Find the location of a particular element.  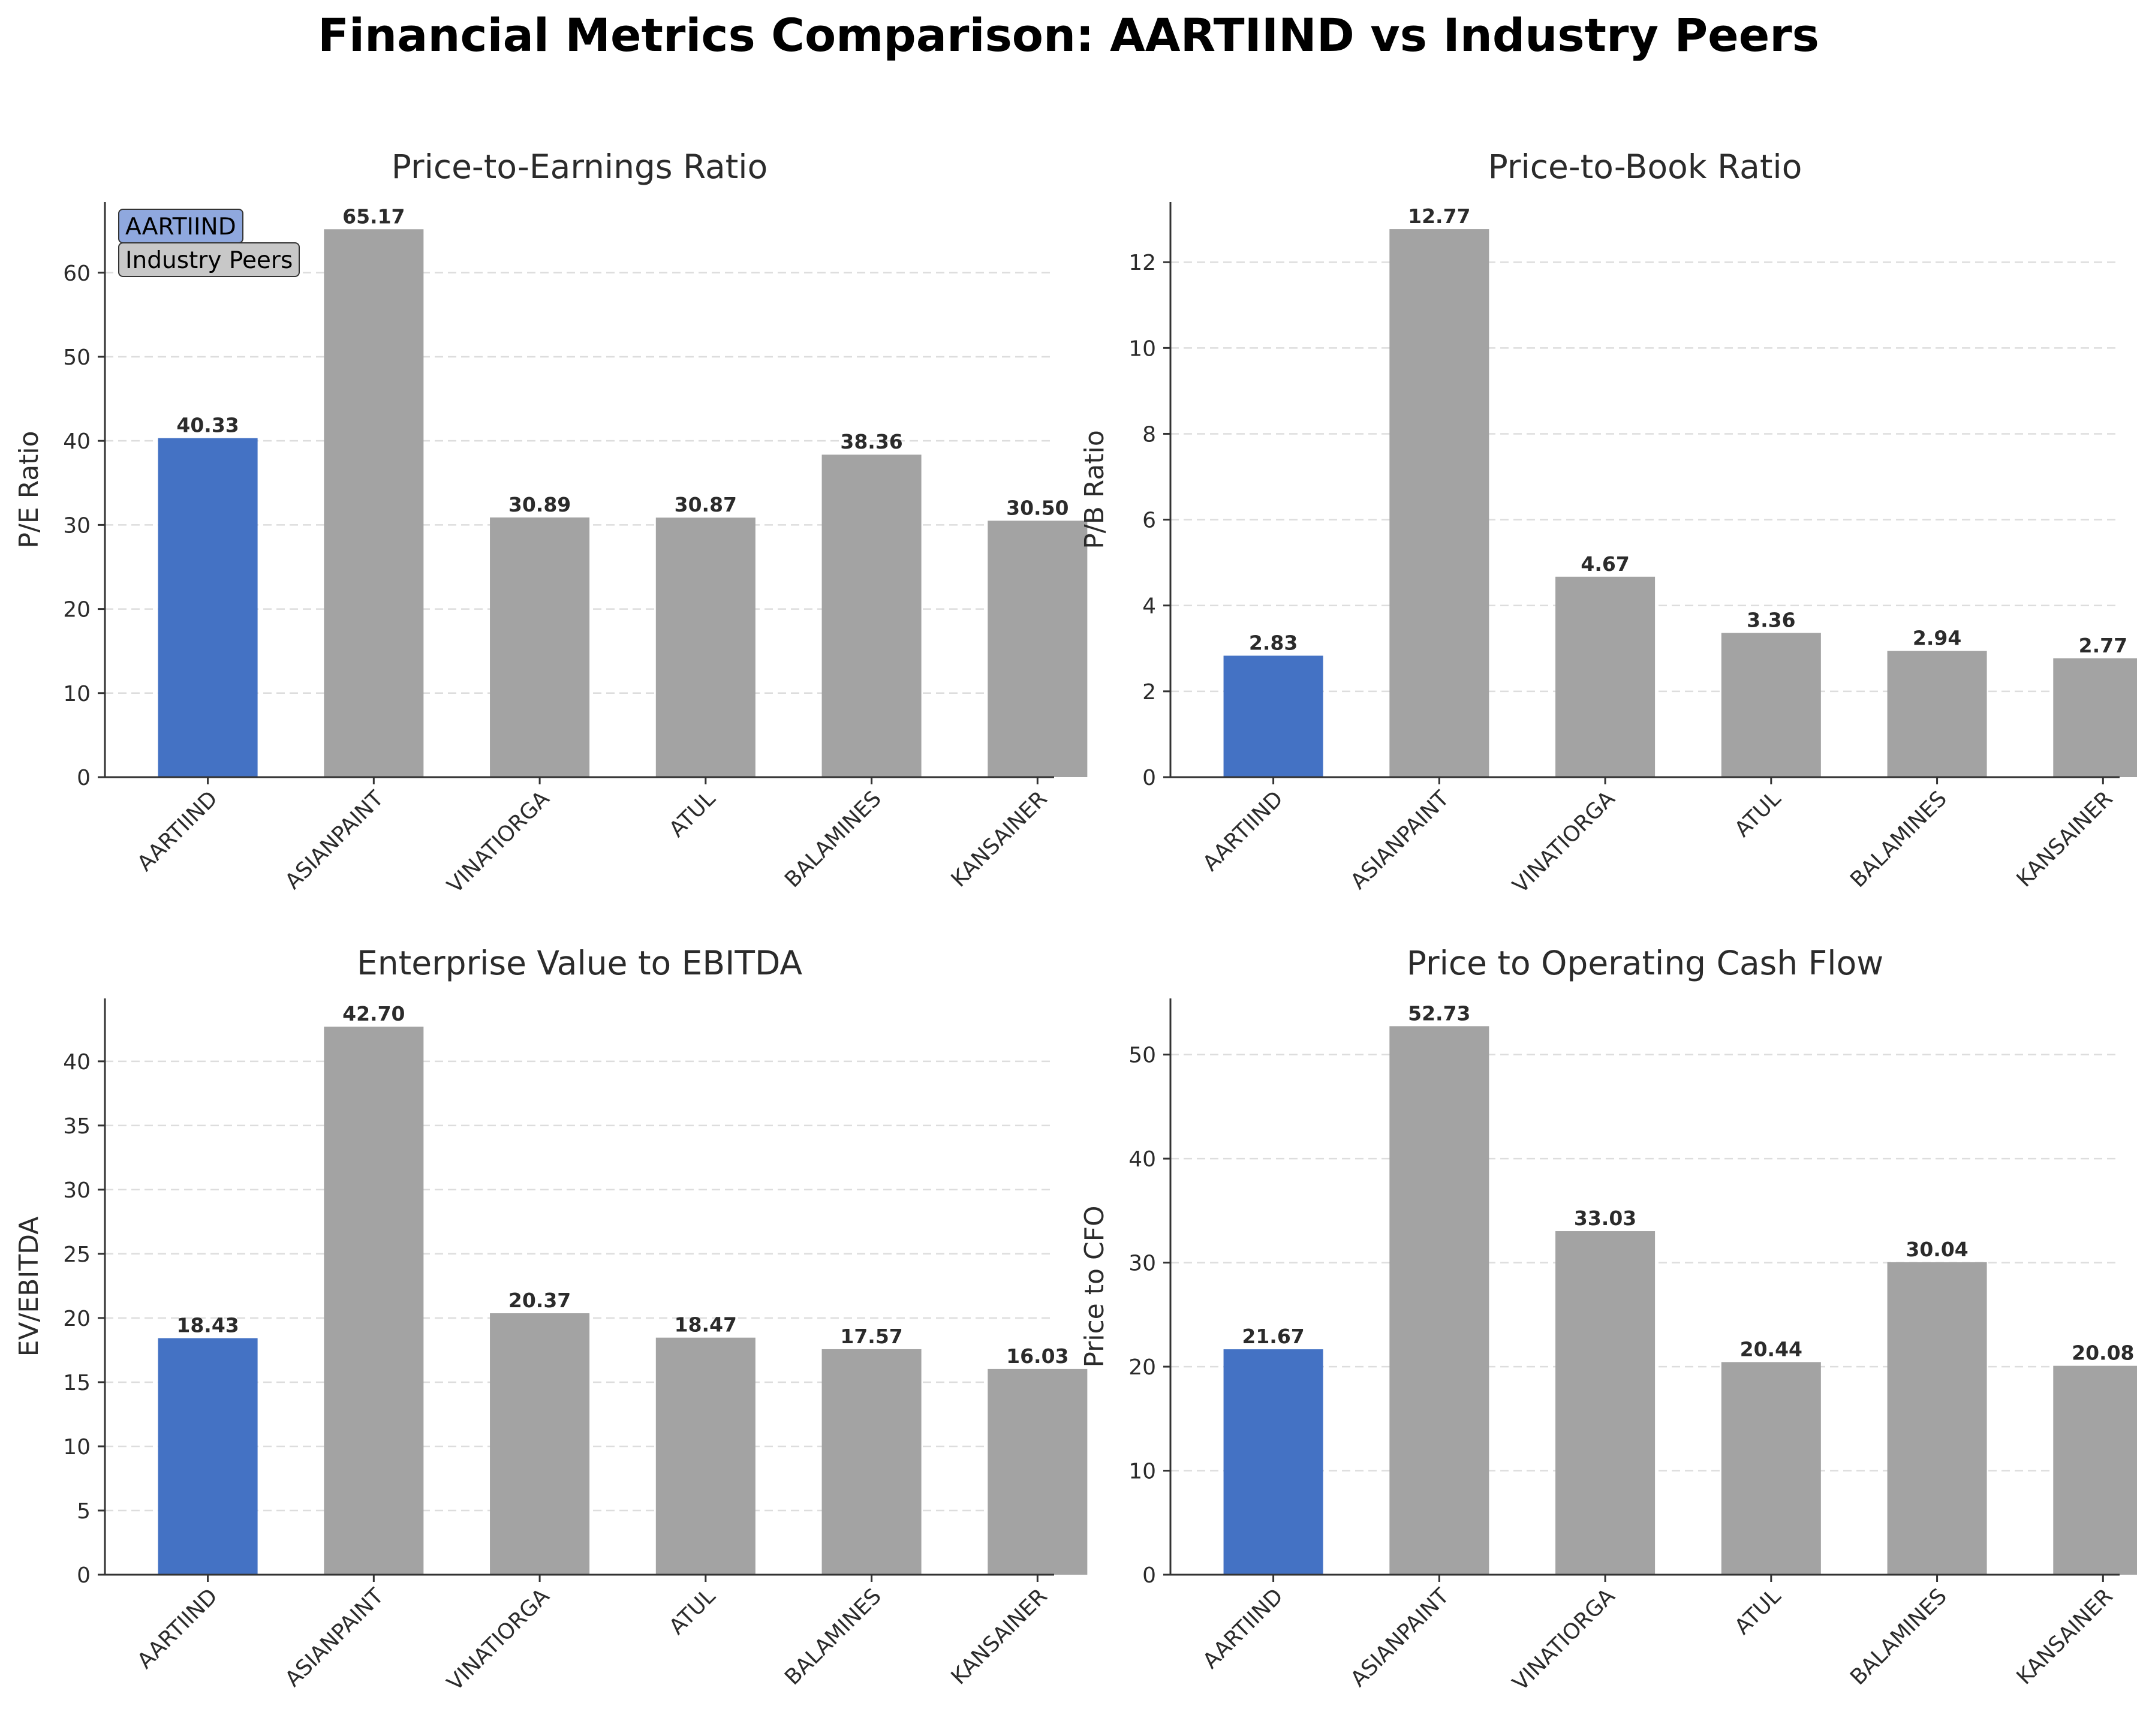

chart-3-bar-atul is located at coordinates (705, 1456).